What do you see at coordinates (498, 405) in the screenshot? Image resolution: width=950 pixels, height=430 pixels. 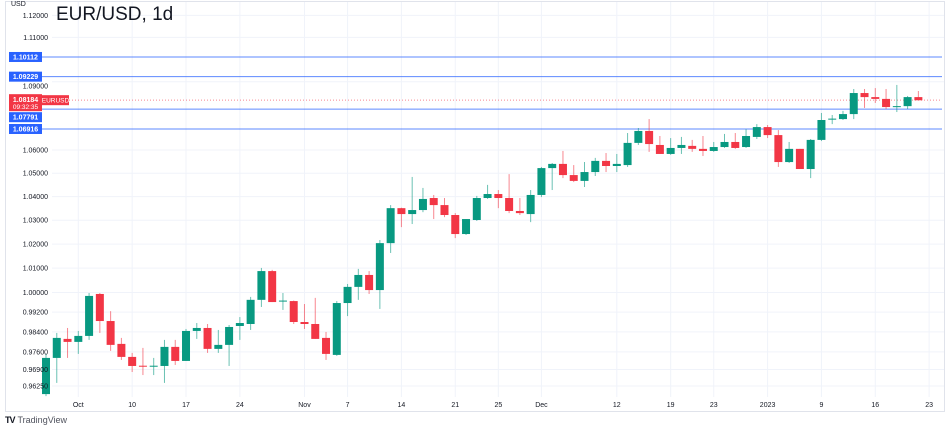 I see `time-tick-label: 25` at bounding box center [498, 405].